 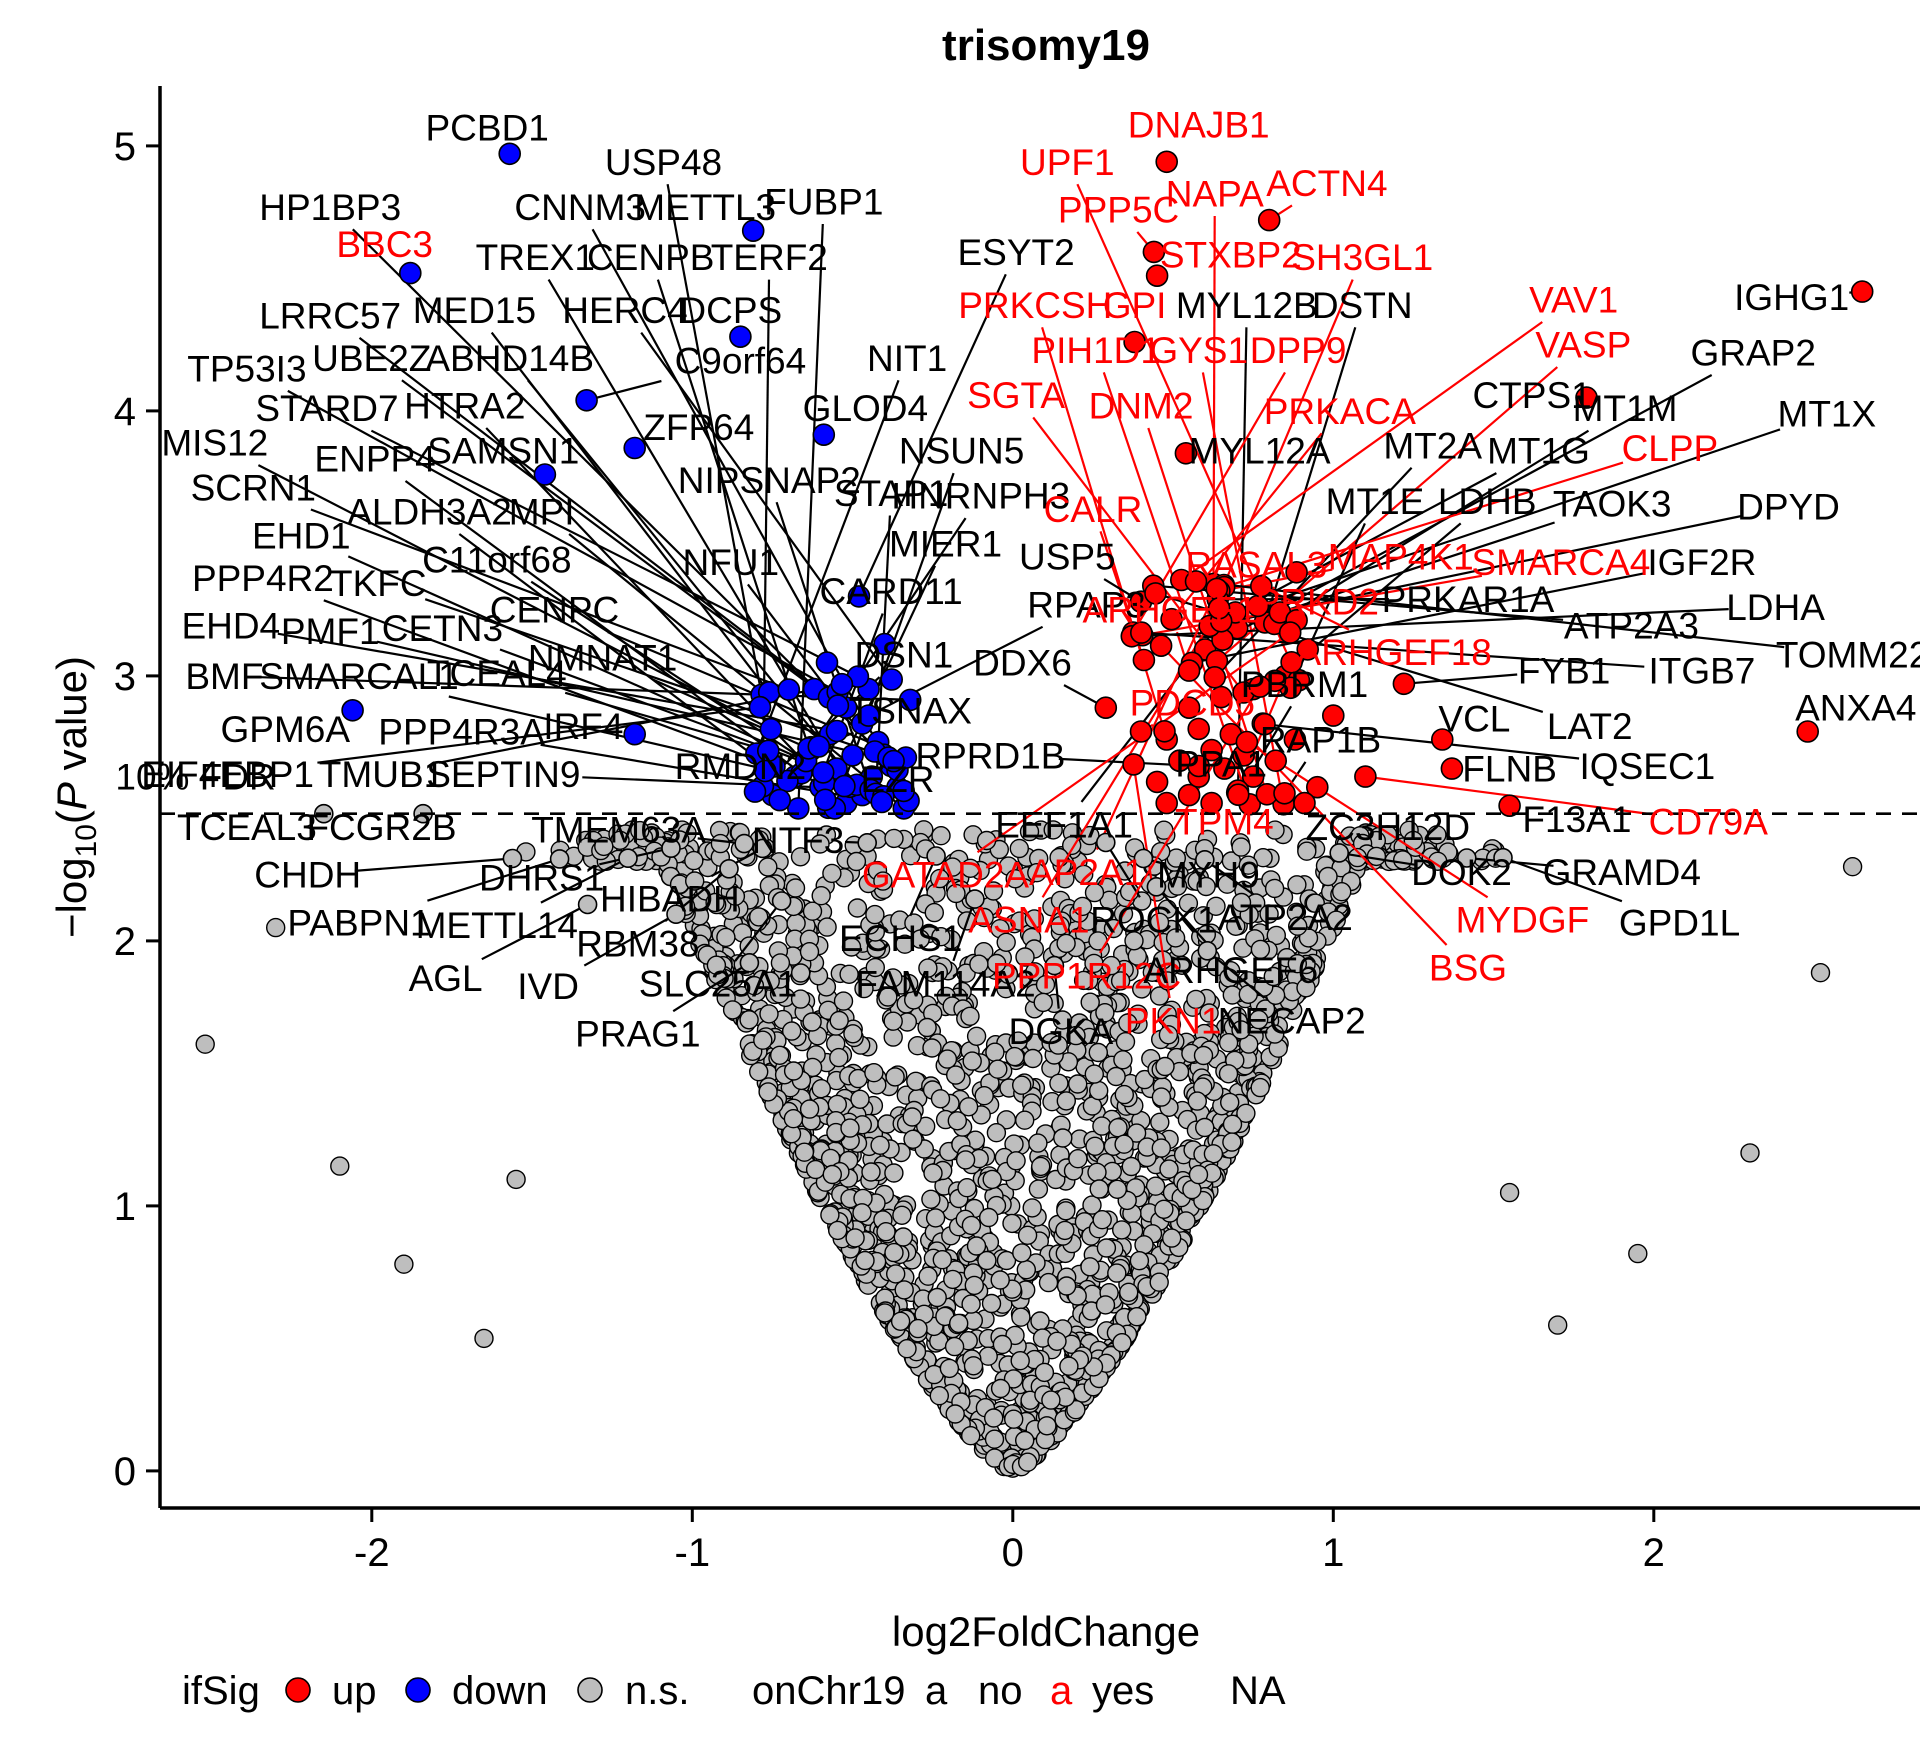 I want to click on legend-up-label: up, so click(x=354, y=1691).